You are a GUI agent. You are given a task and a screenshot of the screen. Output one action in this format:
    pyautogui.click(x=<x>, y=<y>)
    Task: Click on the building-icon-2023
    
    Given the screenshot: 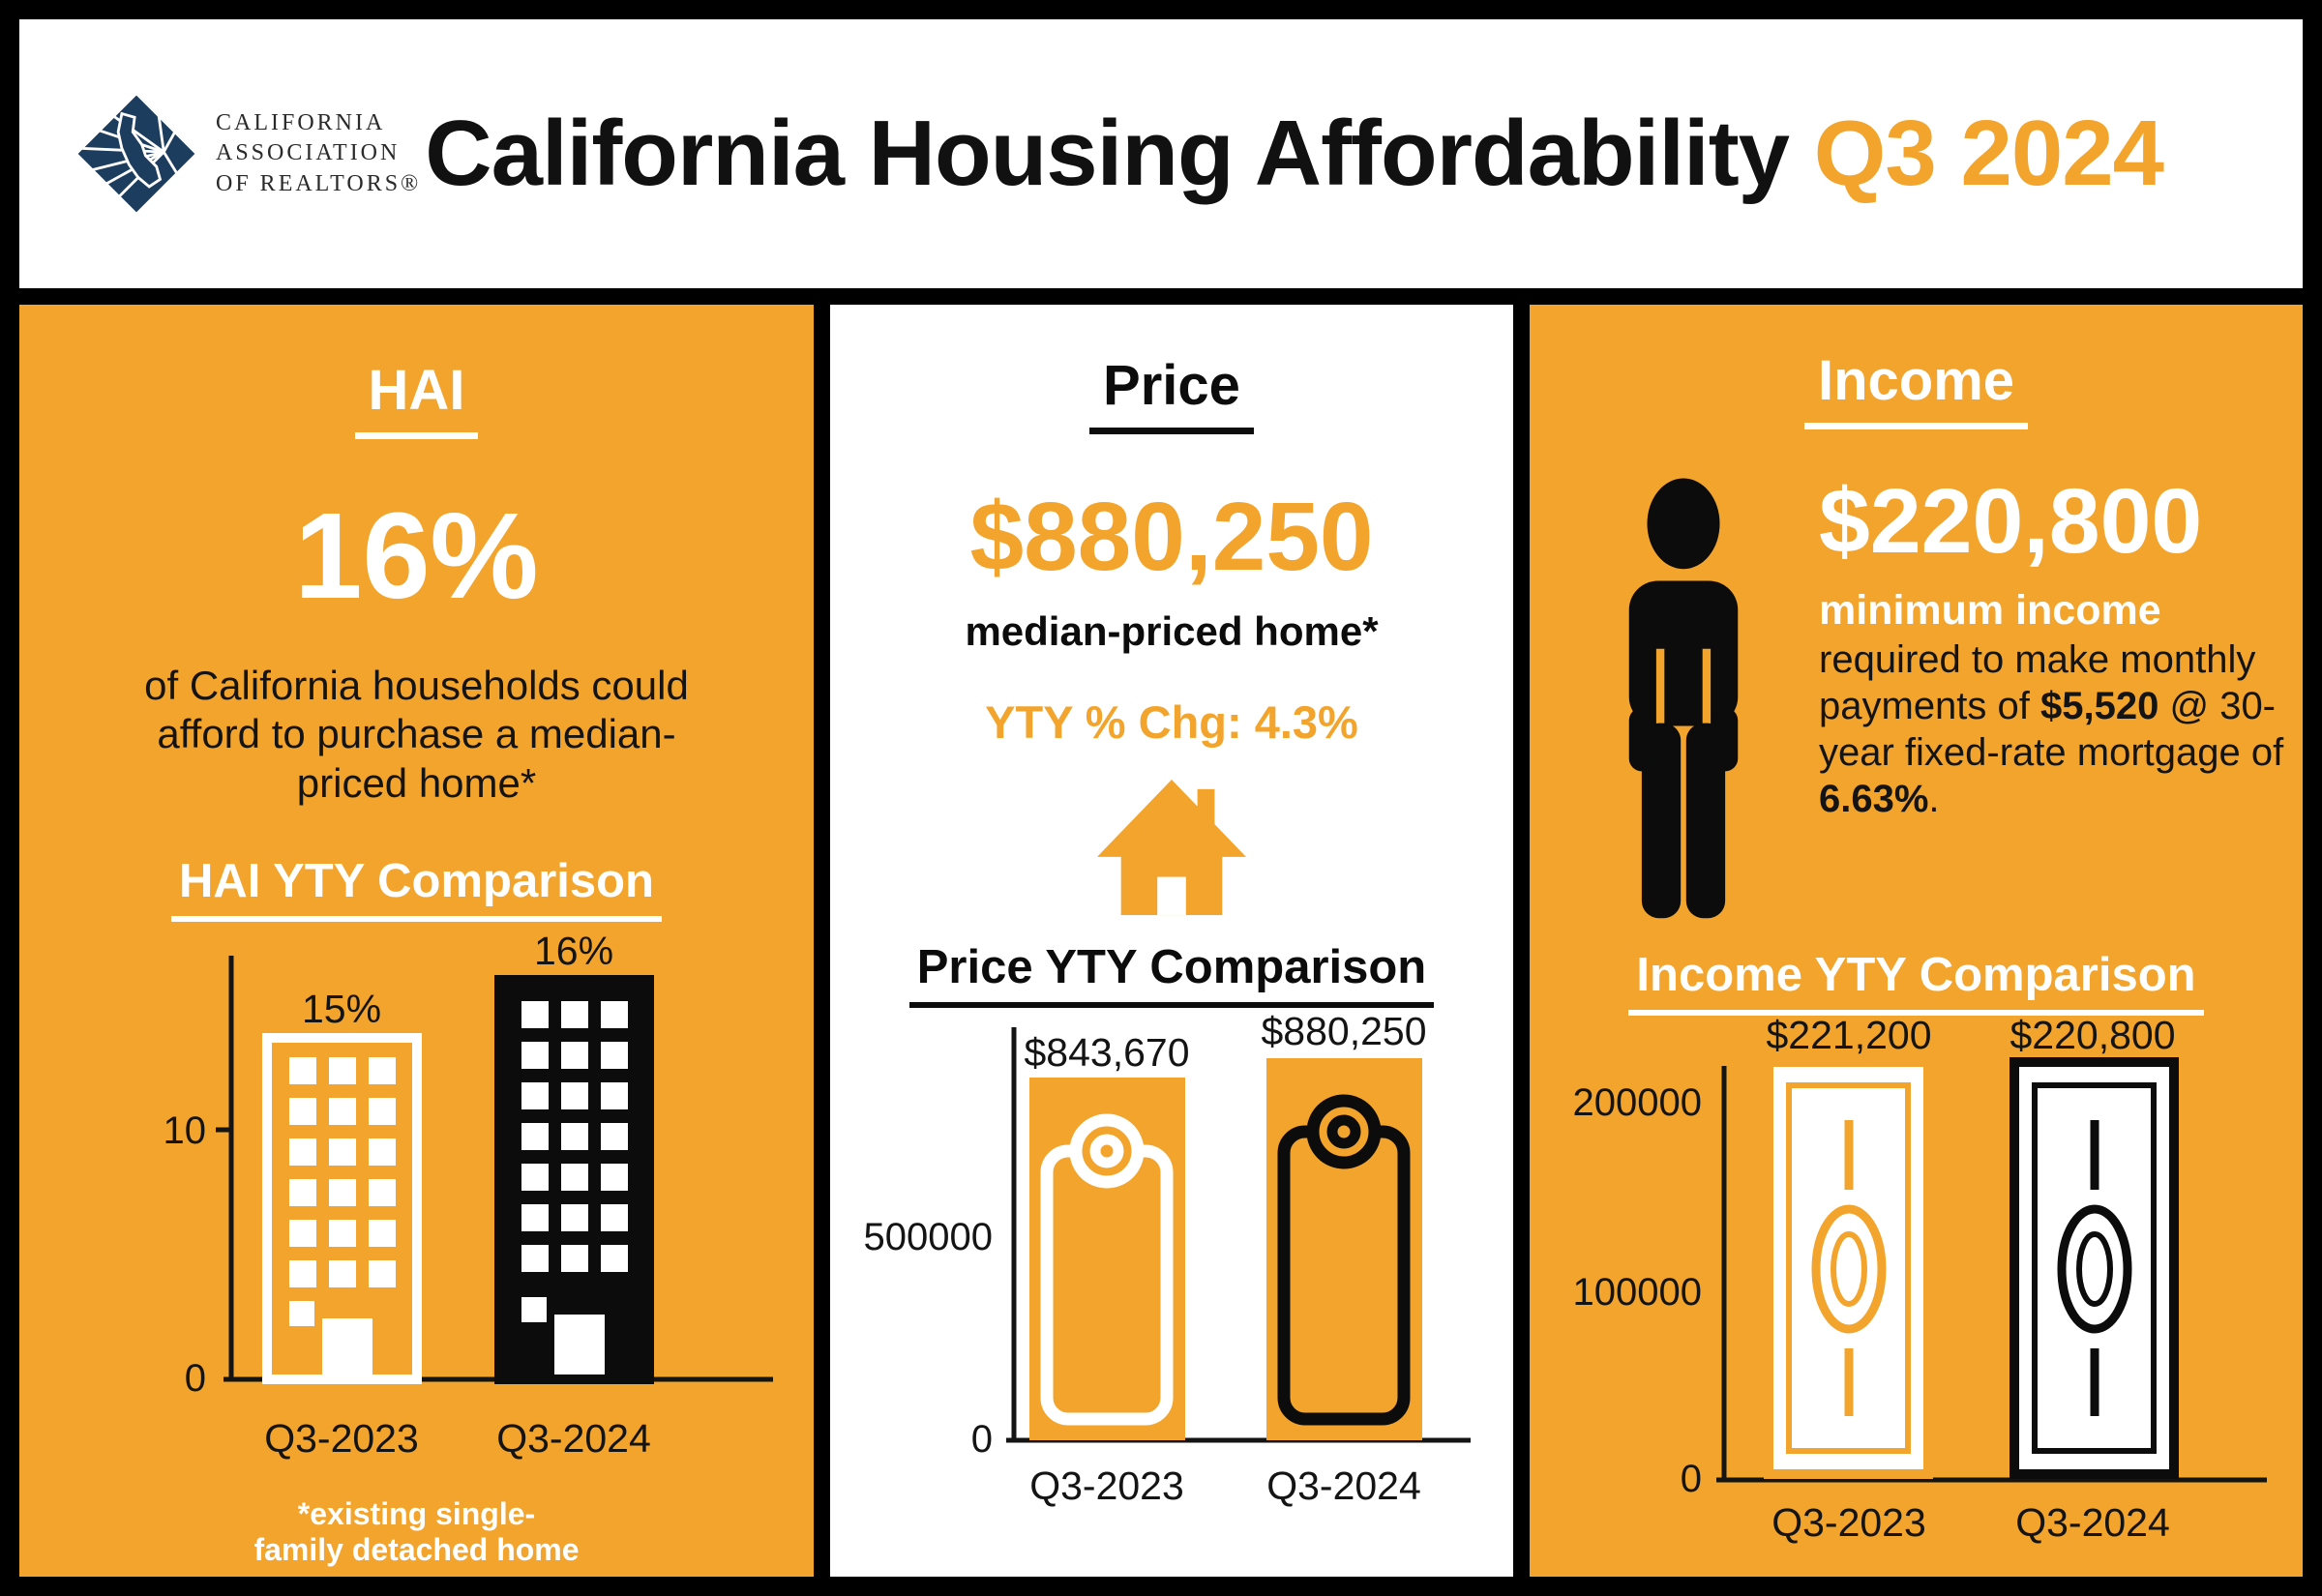 What is the action you would take?
    pyautogui.click(x=341, y=1209)
    